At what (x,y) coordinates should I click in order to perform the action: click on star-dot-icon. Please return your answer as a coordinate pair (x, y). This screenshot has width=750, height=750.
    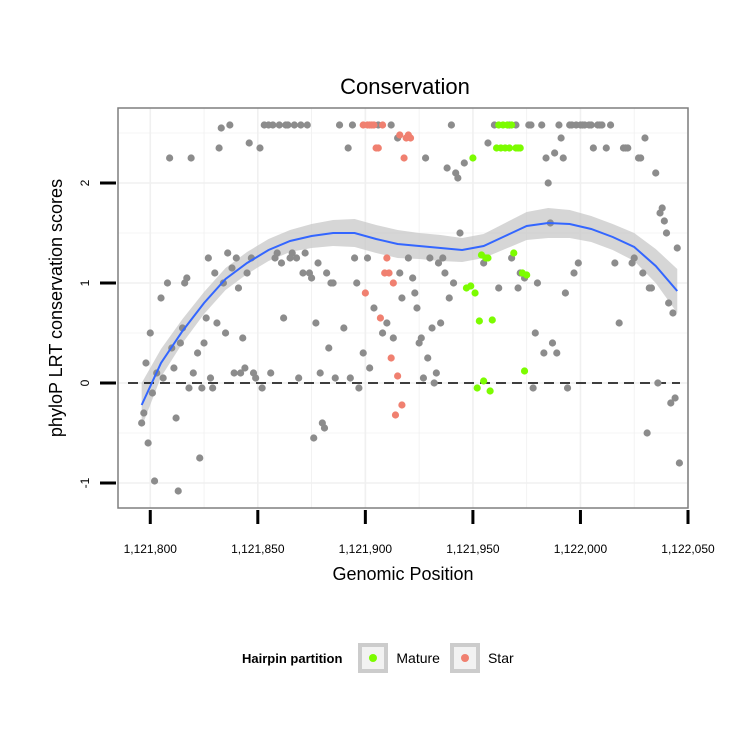
    Looking at the image, I should click on (464, 658).